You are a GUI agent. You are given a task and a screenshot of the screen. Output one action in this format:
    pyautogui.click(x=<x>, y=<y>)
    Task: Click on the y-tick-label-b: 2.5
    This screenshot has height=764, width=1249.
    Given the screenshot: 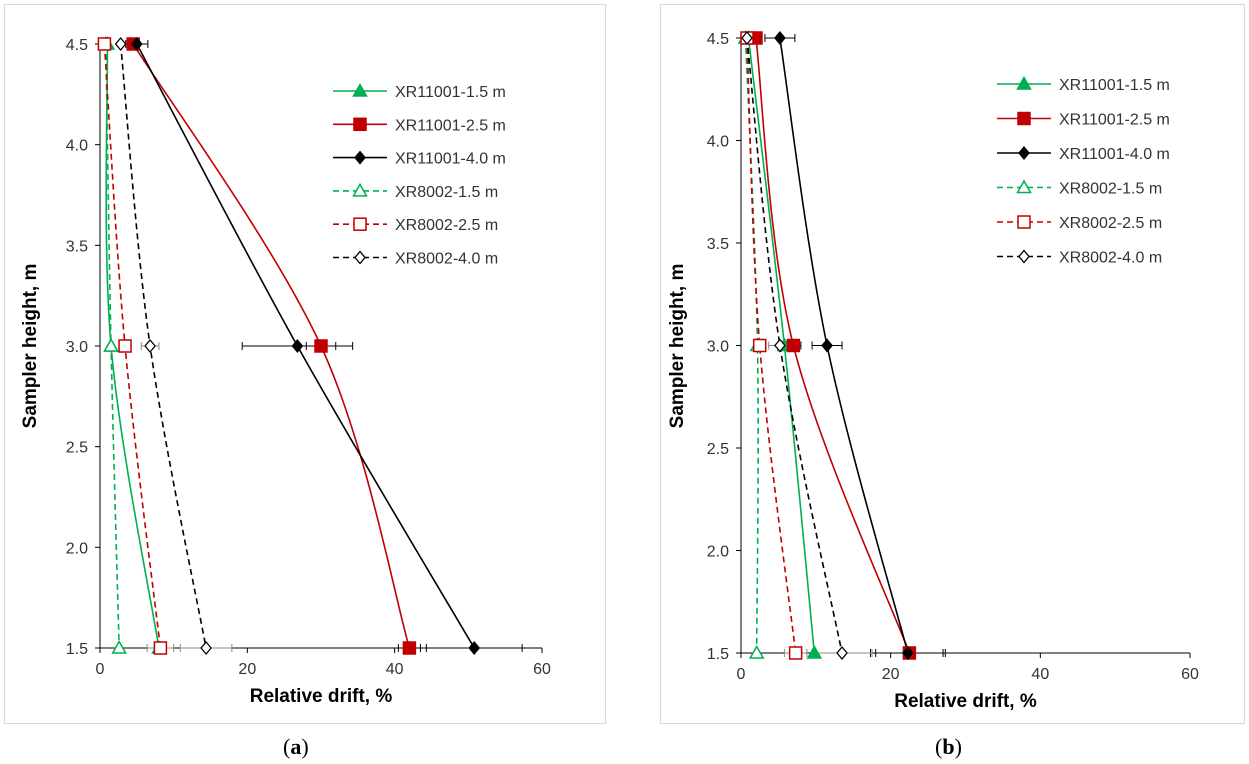 What is the action you would take?
    pyautogui.click(x=718, y=449)
    